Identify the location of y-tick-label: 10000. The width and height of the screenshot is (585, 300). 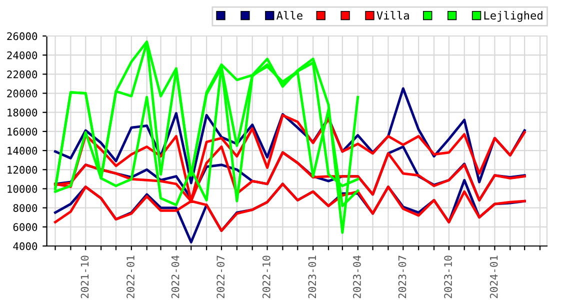
(23, 188).